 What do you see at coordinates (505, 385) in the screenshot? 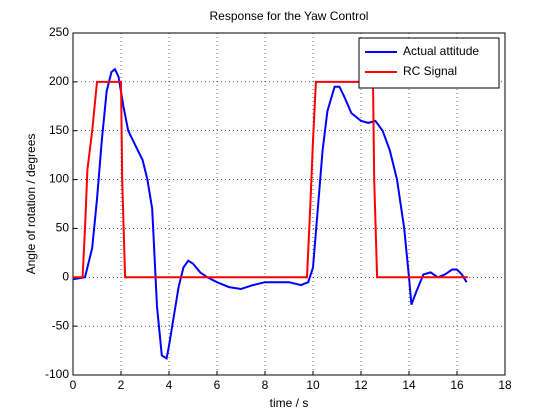
I see `x-tick-label: 18` at bounding box center [505, 385].